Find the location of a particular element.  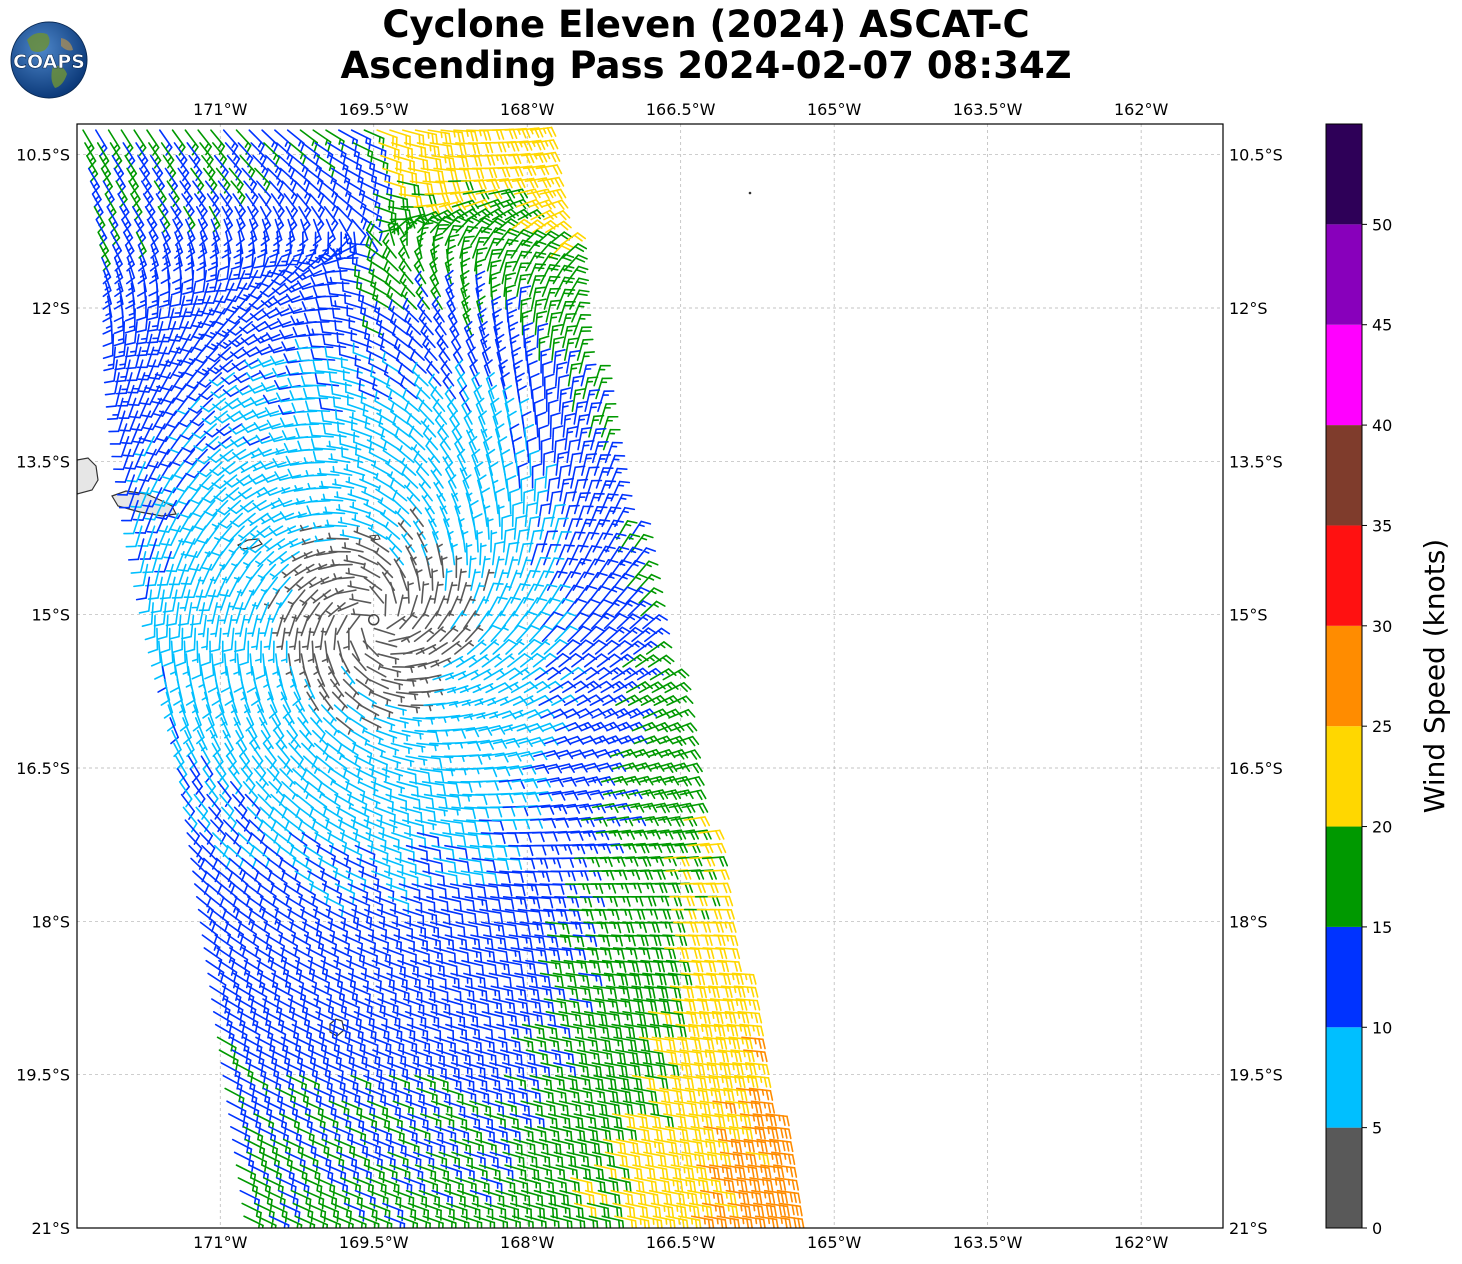

swains-island-marker is located at coordinates (750, 193).